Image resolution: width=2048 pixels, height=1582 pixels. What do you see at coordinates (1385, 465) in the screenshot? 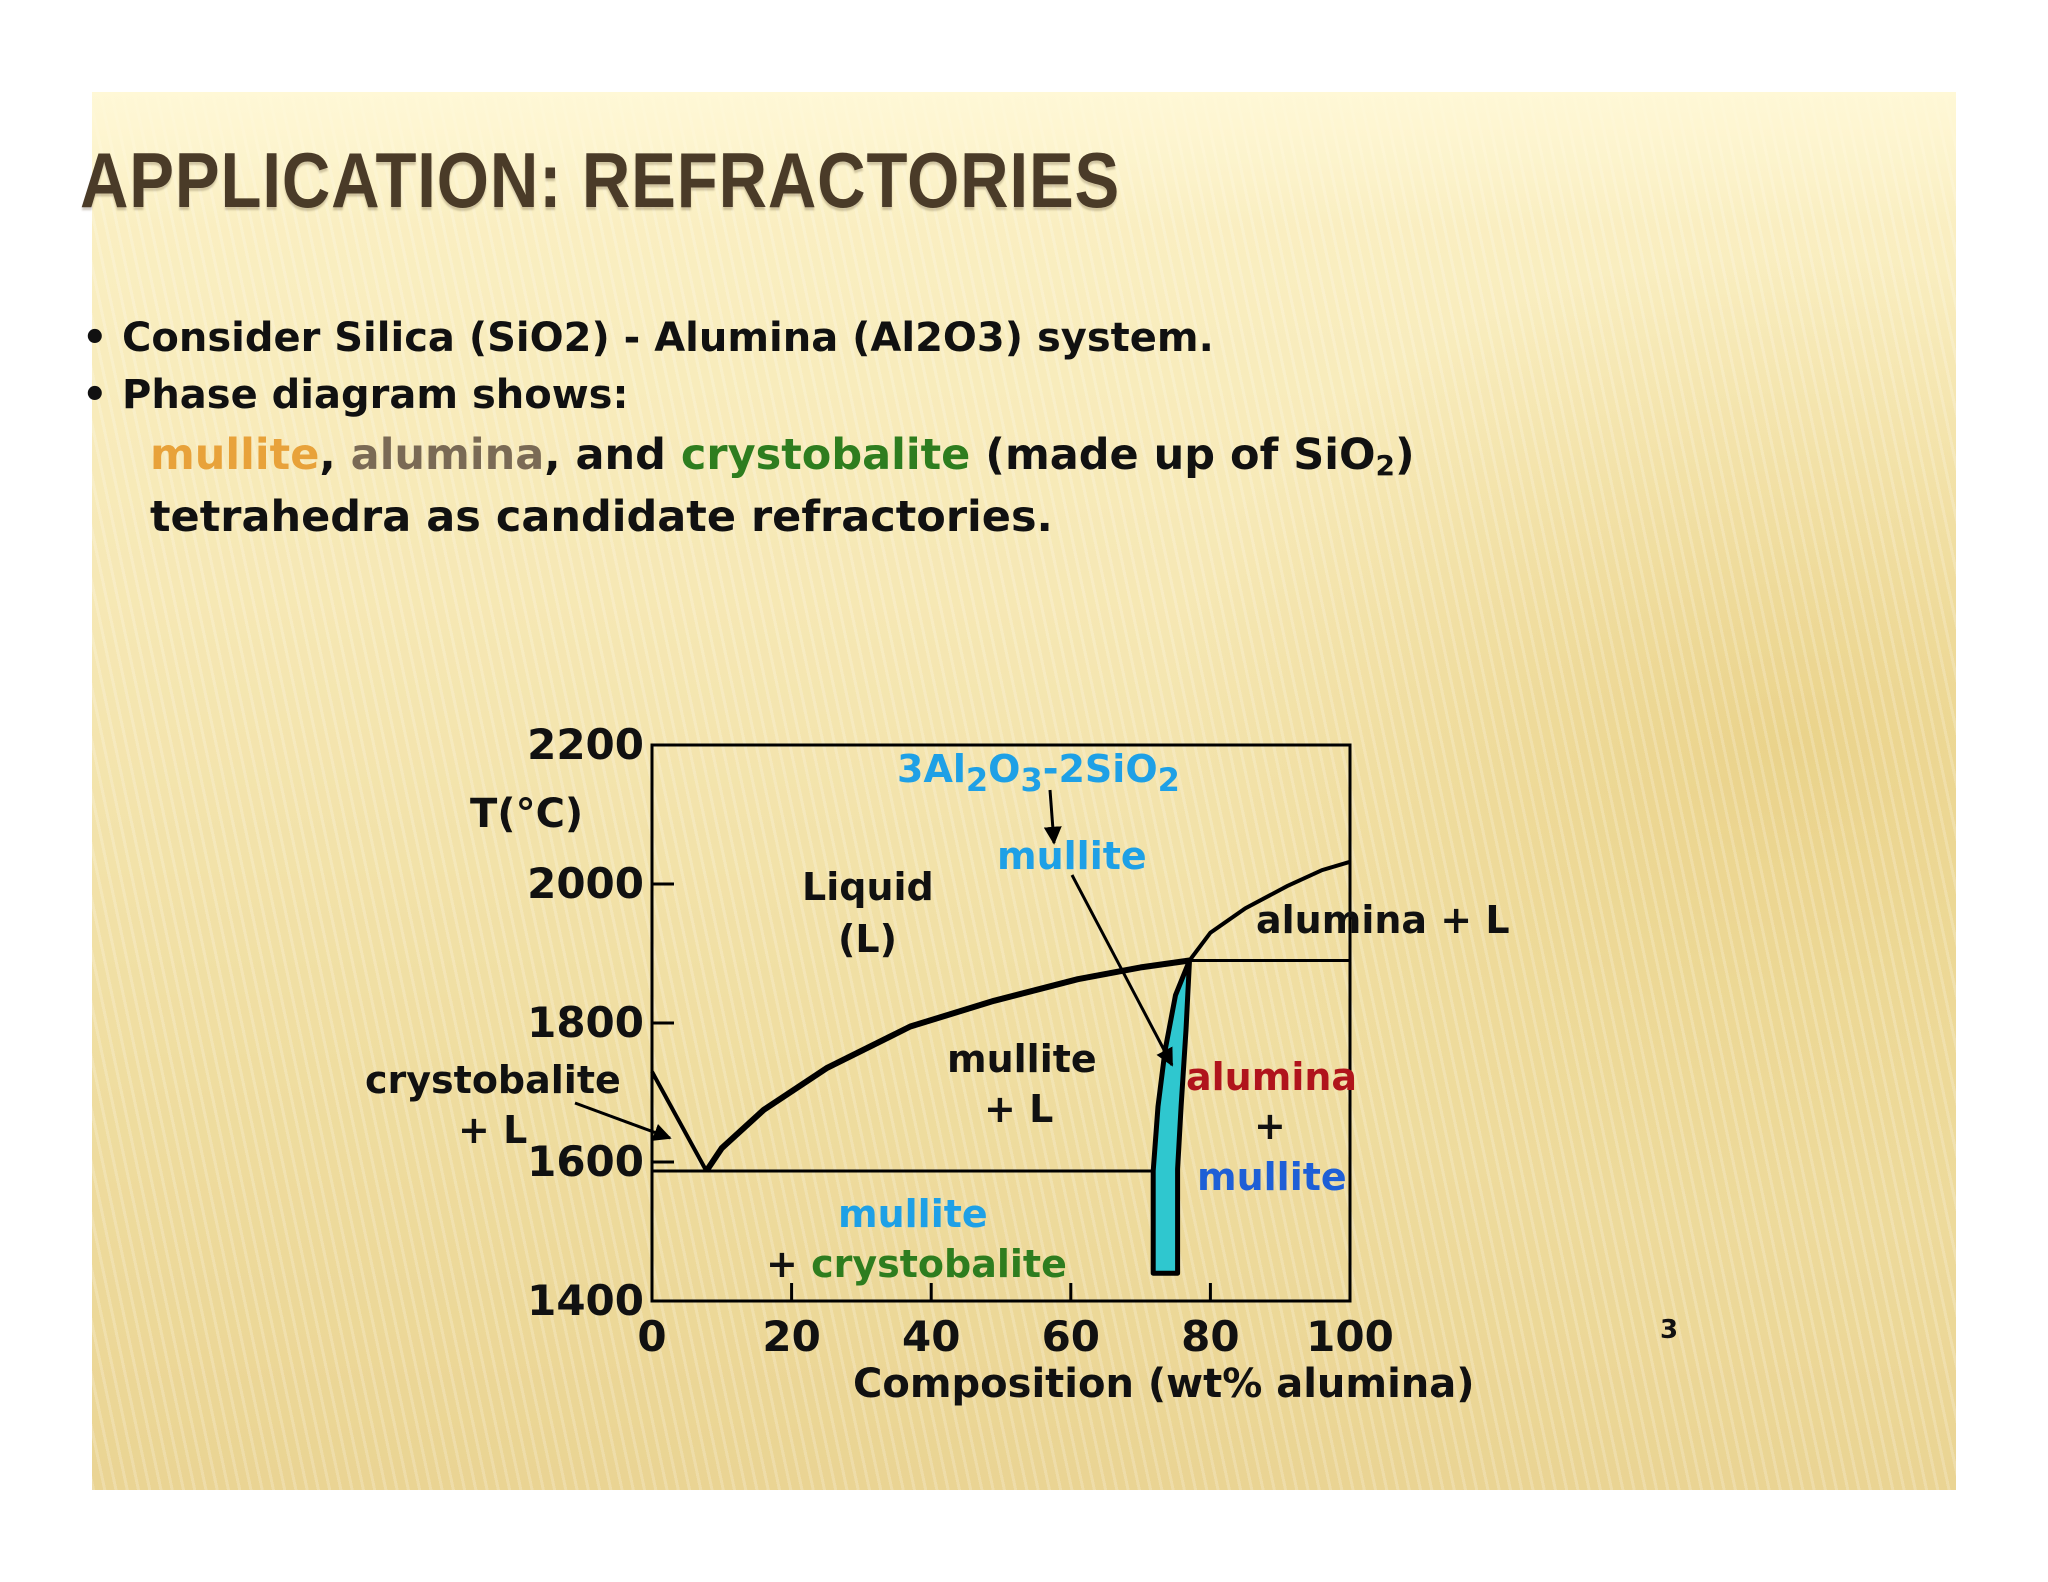
I see `subscript-2: 2` at bounding box center [1385, 465].